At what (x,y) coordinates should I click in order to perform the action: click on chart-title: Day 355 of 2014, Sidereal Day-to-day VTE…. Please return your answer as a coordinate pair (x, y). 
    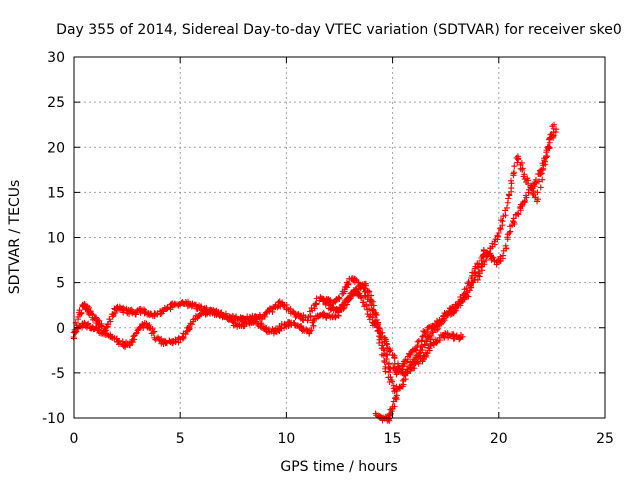
    Looking at the image, I should click on (339, 30).